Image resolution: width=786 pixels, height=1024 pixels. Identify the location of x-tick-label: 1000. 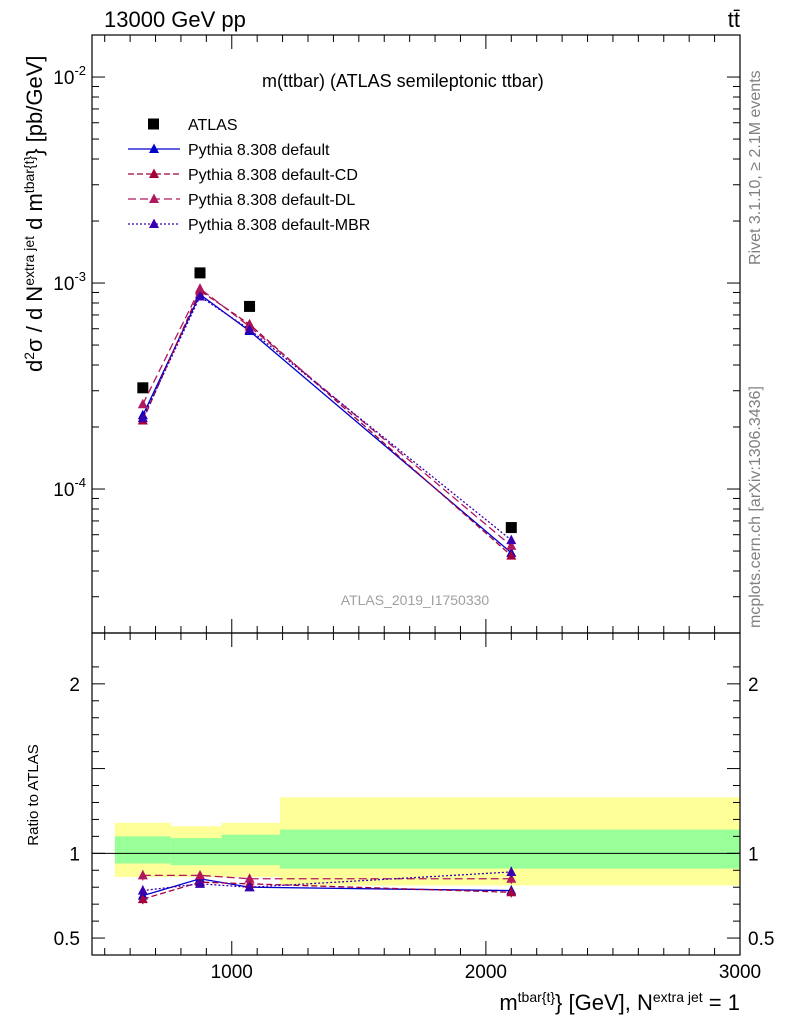
(232, 972).